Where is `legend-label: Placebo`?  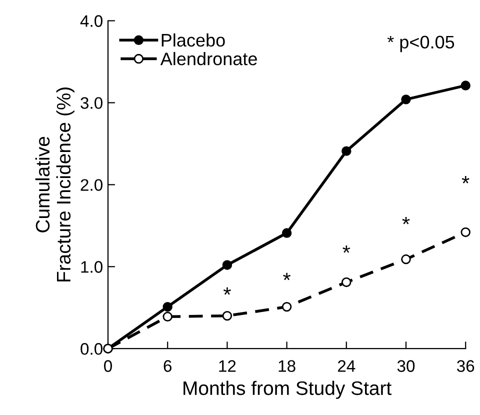 legend-label: Placebo is located at coordinates (193, 40).